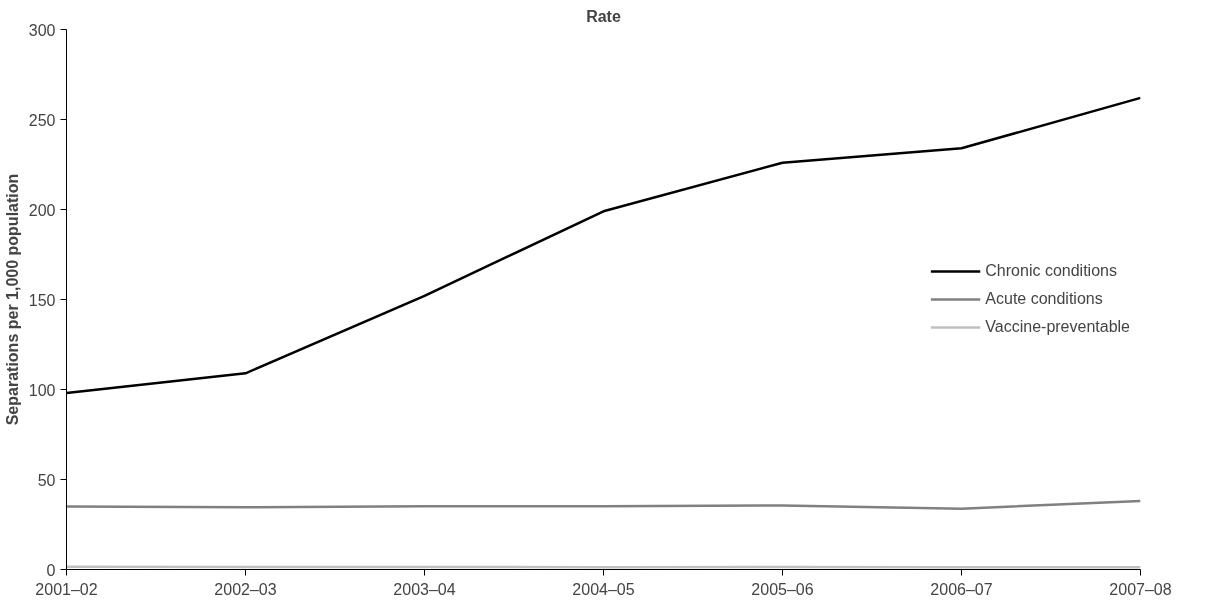  Describe the element at coordinates (603, 16) in the screenshot. I see `chart-title: Rate` at that location.